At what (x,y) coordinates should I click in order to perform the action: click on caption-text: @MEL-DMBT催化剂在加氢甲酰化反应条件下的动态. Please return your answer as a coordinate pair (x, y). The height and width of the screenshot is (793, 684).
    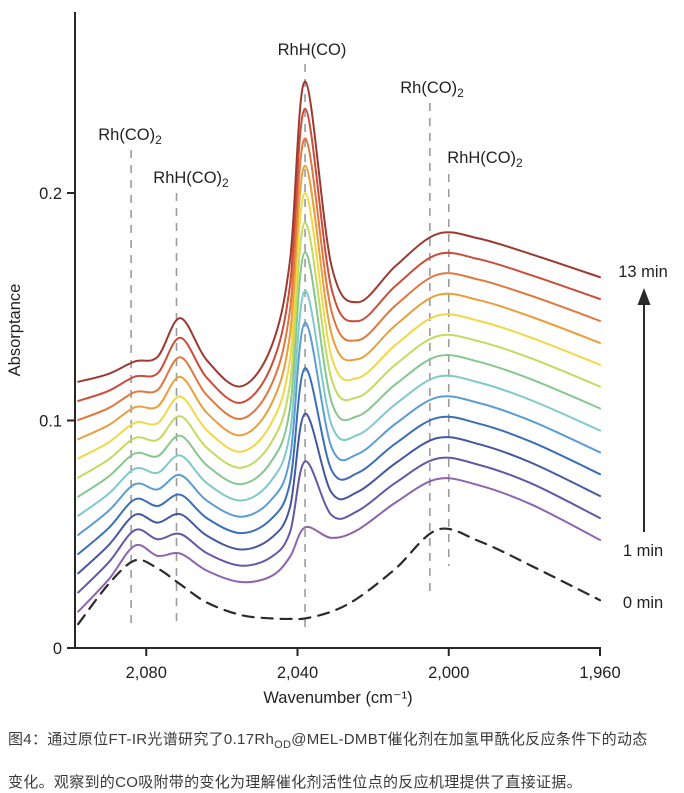
    Looking at the image, I should click on (469, 739).